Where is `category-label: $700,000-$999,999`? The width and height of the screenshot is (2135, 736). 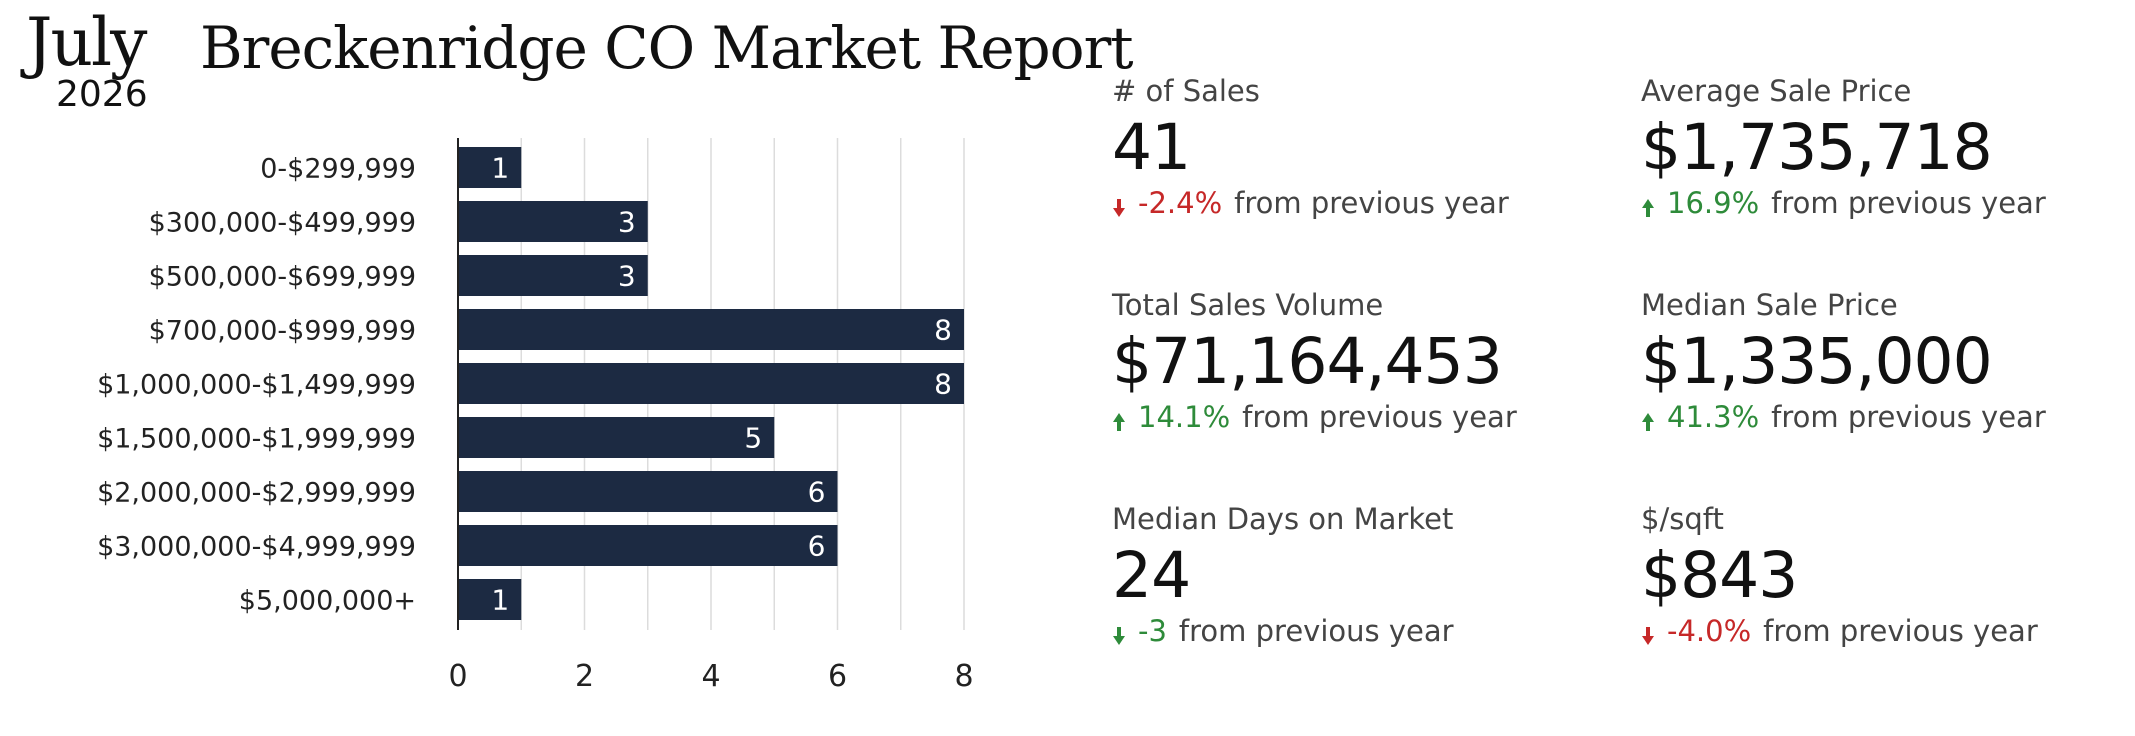 category-label: $700,000-$999,999 is located at coordinates (282, 331).